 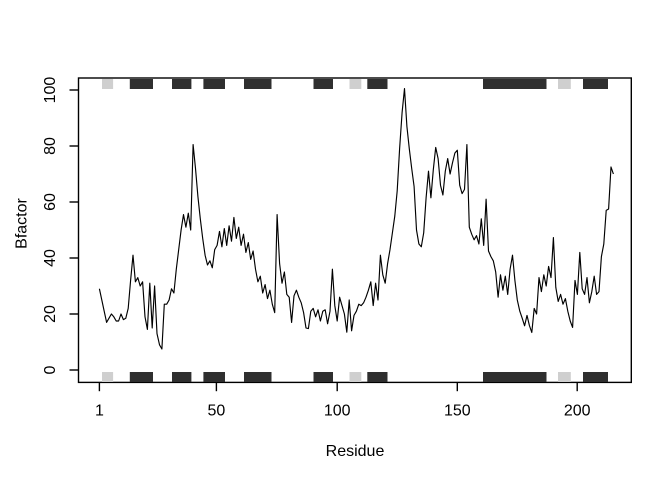 I want to click on svg-text: 150, so click(x=457, y=411).